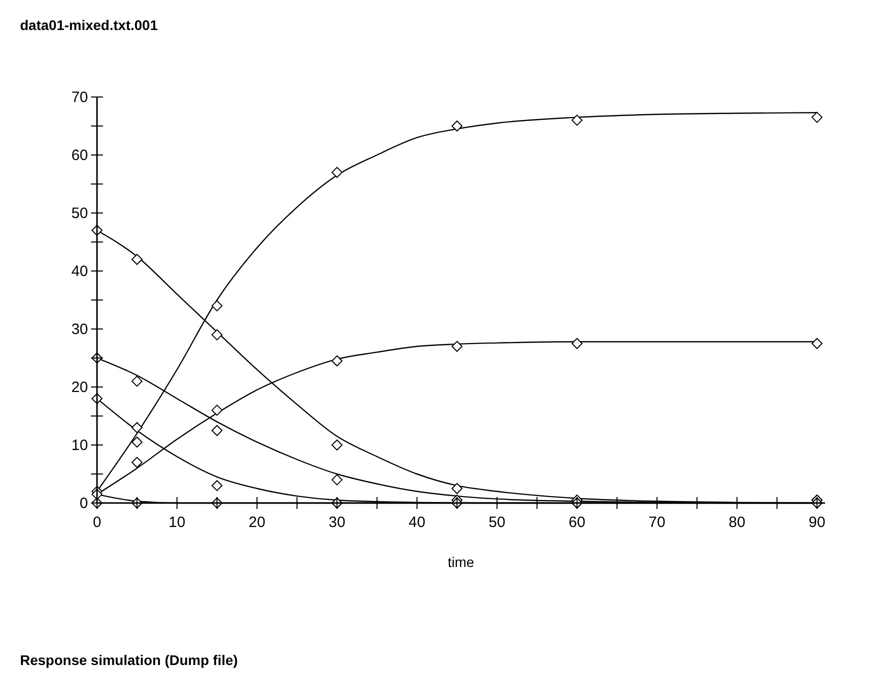 The height and width of the screenshot is (685, 883). I want to click on x-tick-label: 20, so click(257, 522).